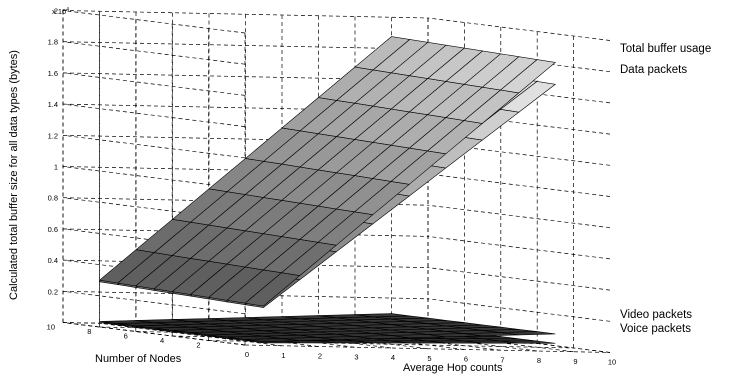  Describe the element at coordinates (356, 356) in the screenshot. I see `x-tick-label: 3` at that location.